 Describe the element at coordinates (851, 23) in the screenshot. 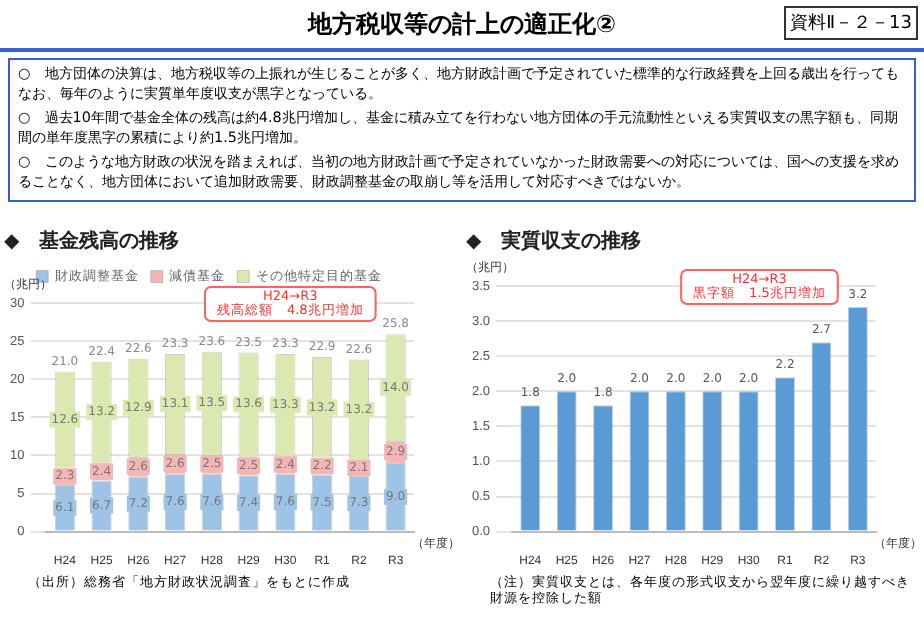

I see `text: 資料Ⅱ－２－13` at that location.